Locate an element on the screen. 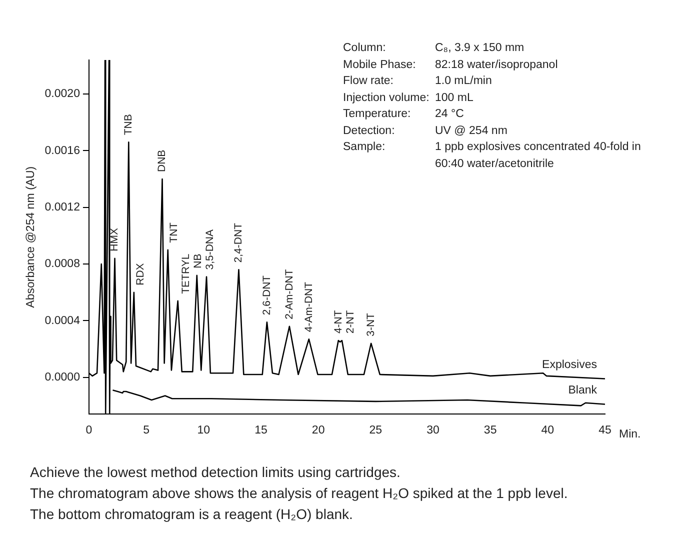 The image size is (689, 550). series-label: Explosives is located at coordinates (570, 364).